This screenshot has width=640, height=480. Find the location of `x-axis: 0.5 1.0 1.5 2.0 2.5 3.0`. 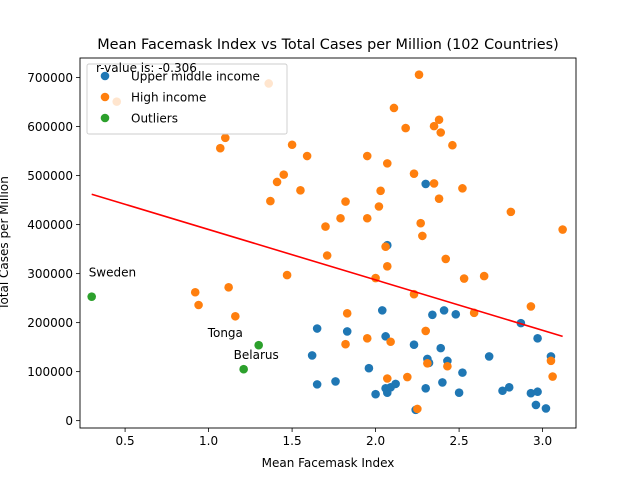

x-axis: 0.5 1.0 1.5 2.0 2.5 3.0 is located at coordinates (334, 438).